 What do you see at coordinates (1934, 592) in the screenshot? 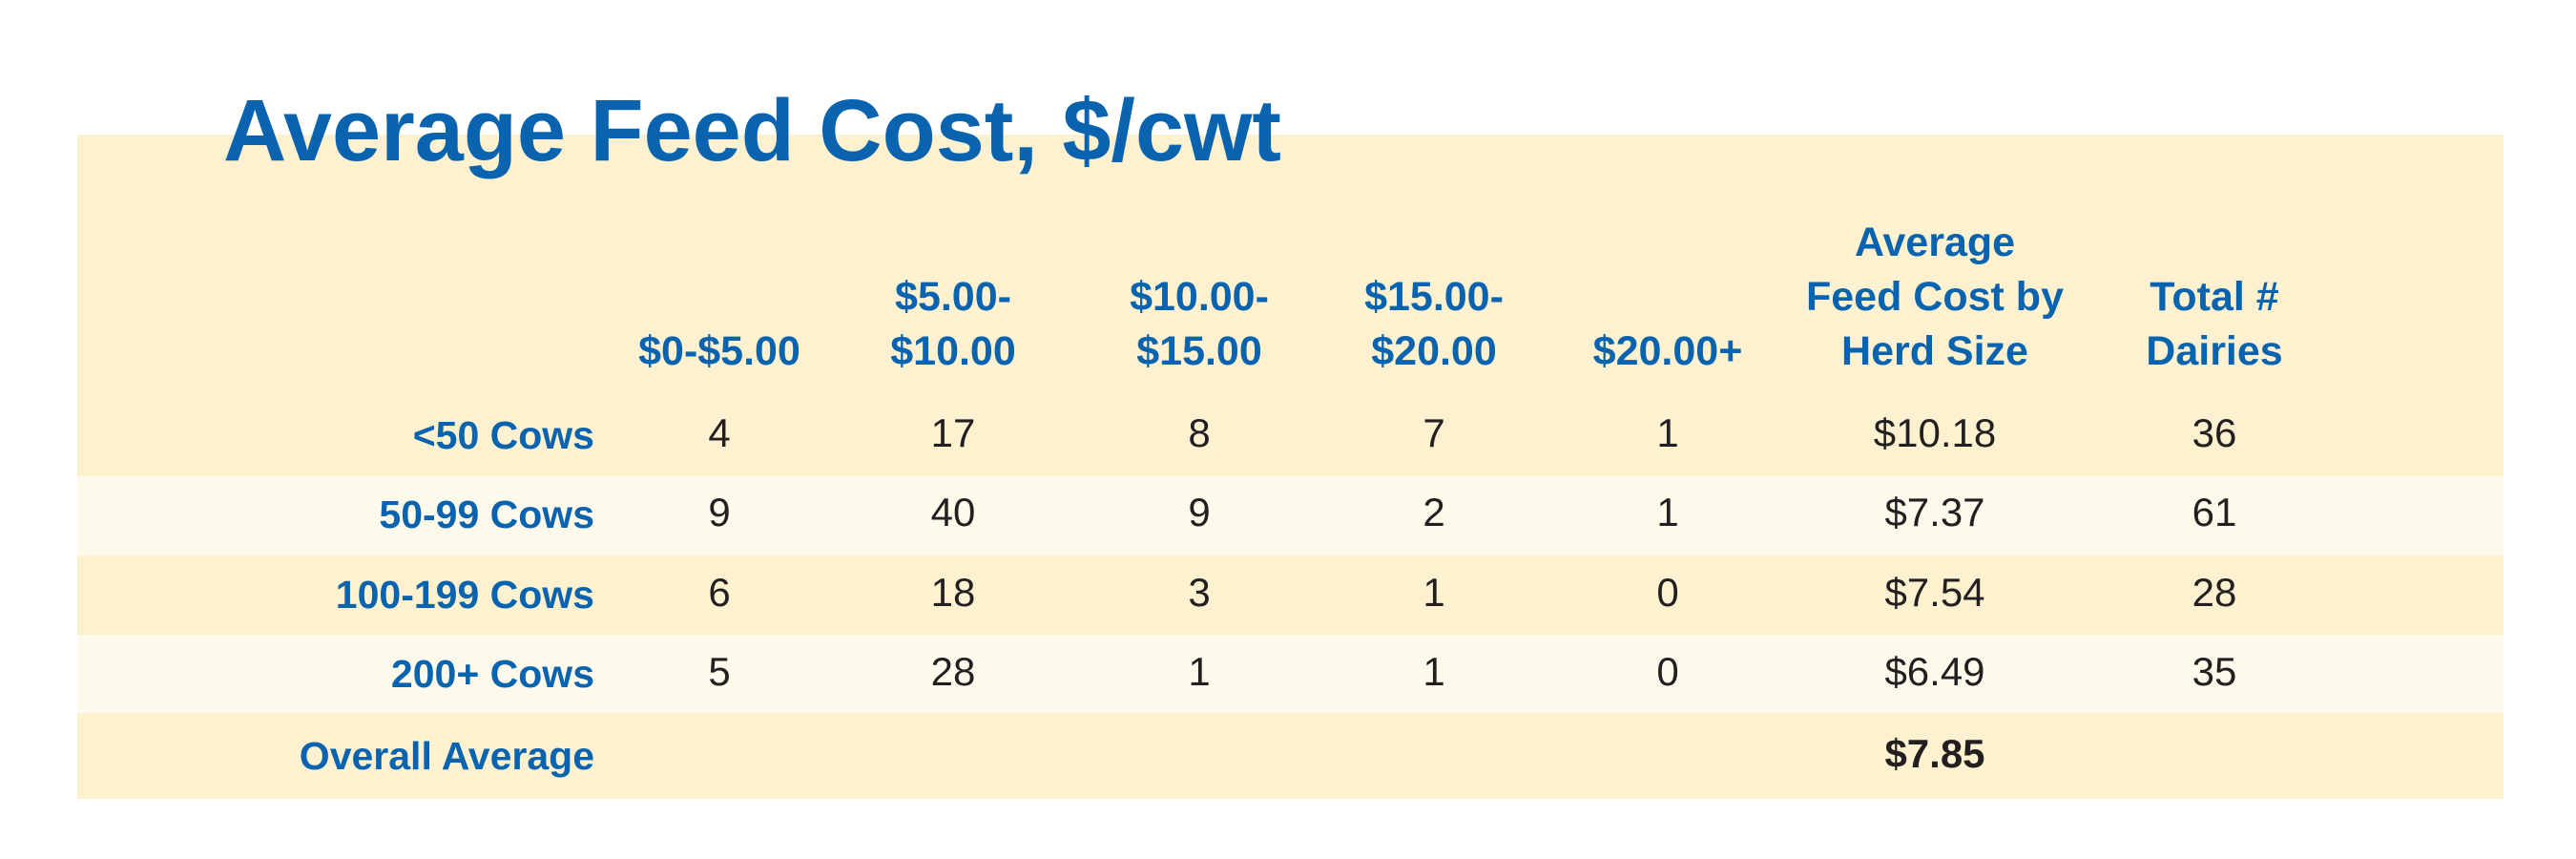
I see `cell: $7.54` at bounding box center [1934, 592].